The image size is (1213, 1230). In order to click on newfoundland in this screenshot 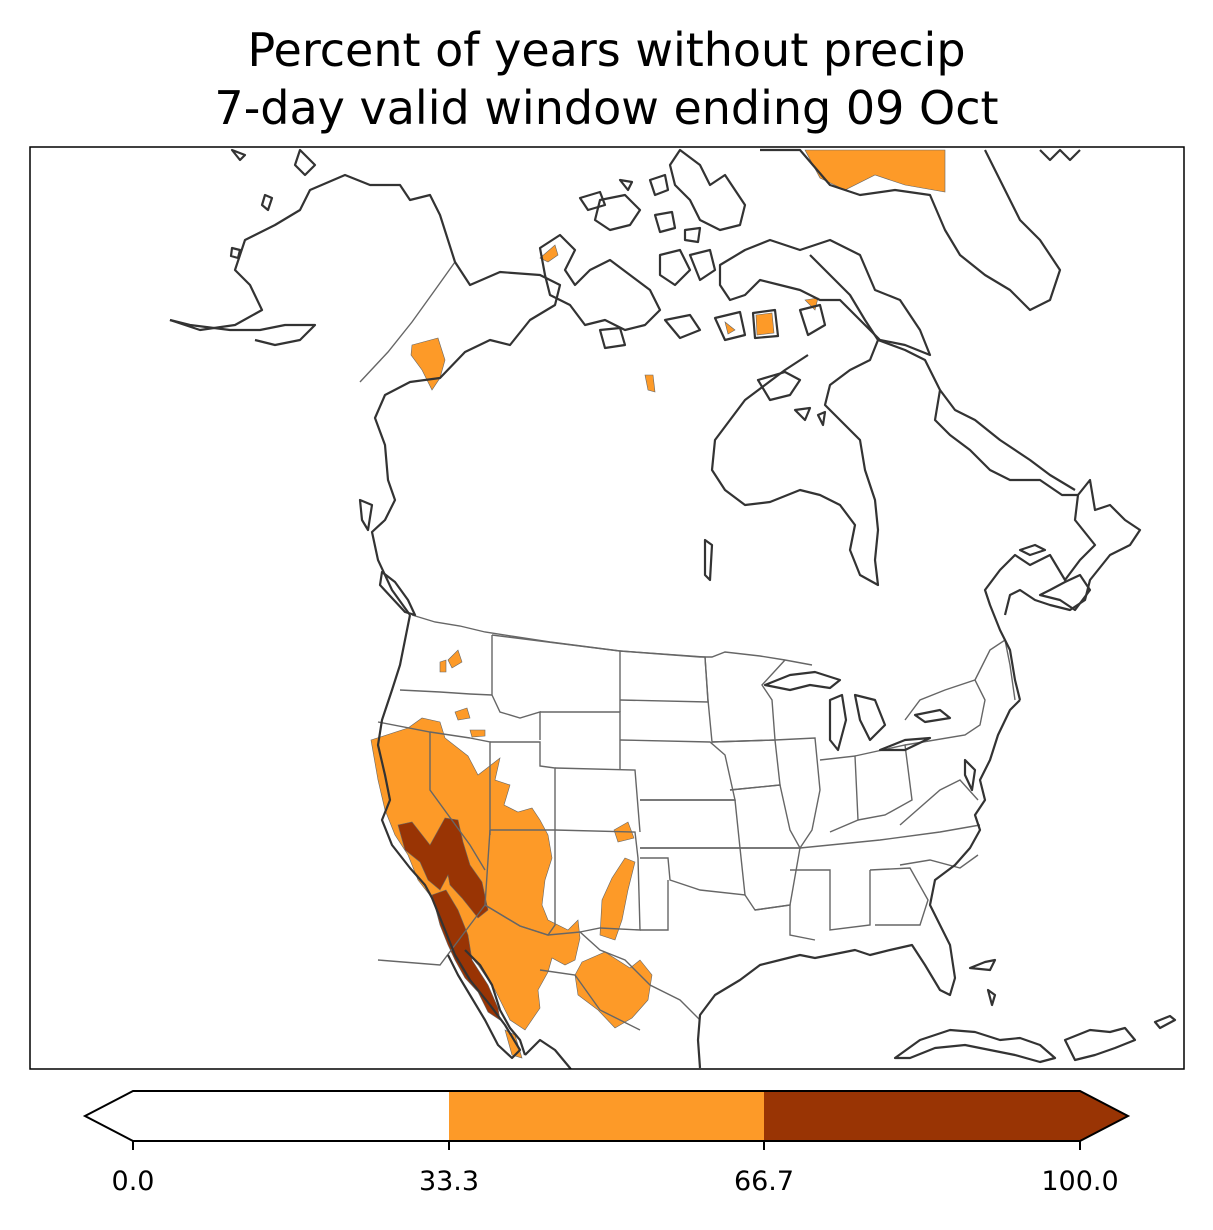, I will do `click(1065, 592)`.